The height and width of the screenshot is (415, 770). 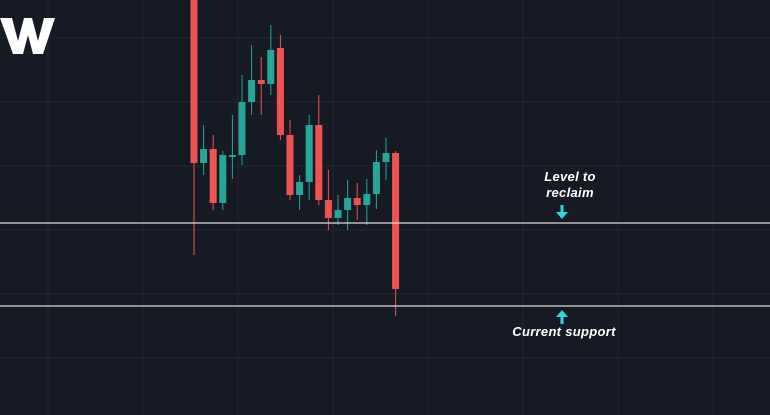 I want to click on level-label-support: Current support, so click(x=564, y=331).